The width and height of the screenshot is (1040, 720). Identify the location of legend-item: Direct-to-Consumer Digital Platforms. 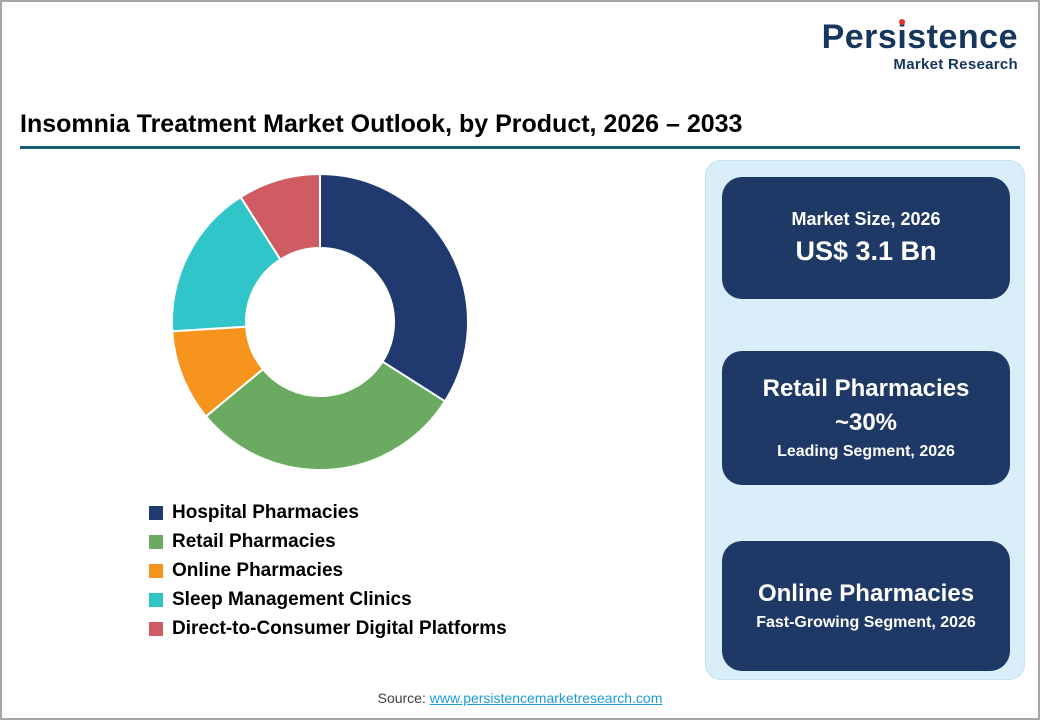
(328, 628).